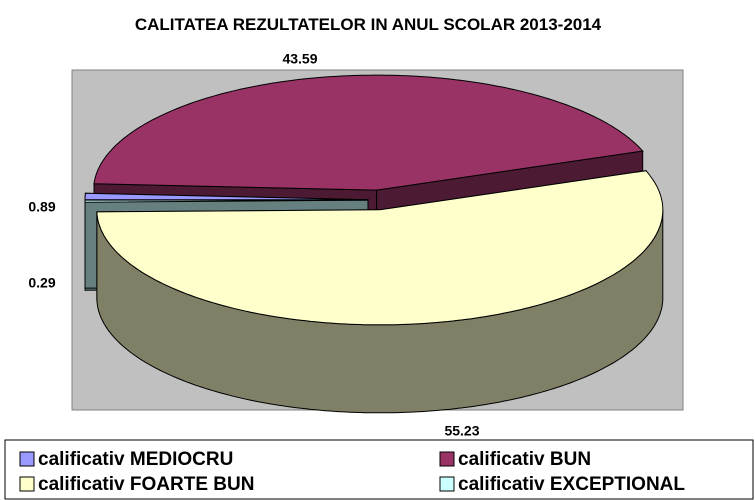 This screenshot has width=755, height=500. Describe the element at coordinates (299, 59) in the screenshot. I see `data-label: 43.59` at that location.